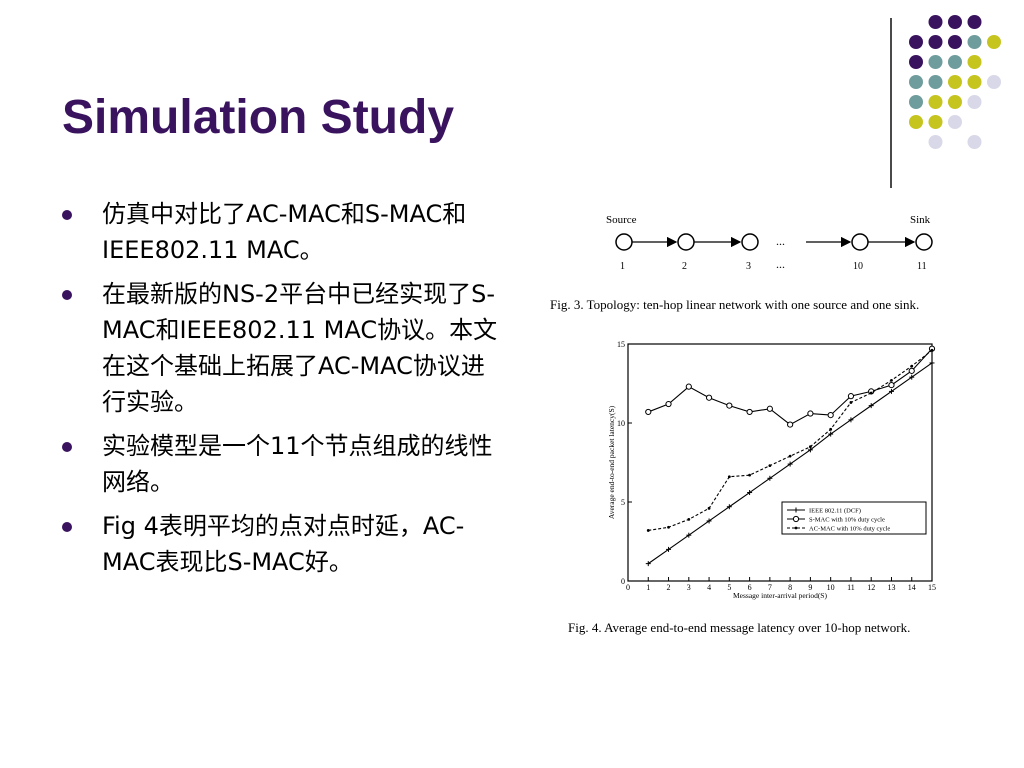 The width and height of the screenshot is (1024, 768). Describe the element at coordinates (810, 587) in the screenshot. I see `x-tick-label: 9` at that location.